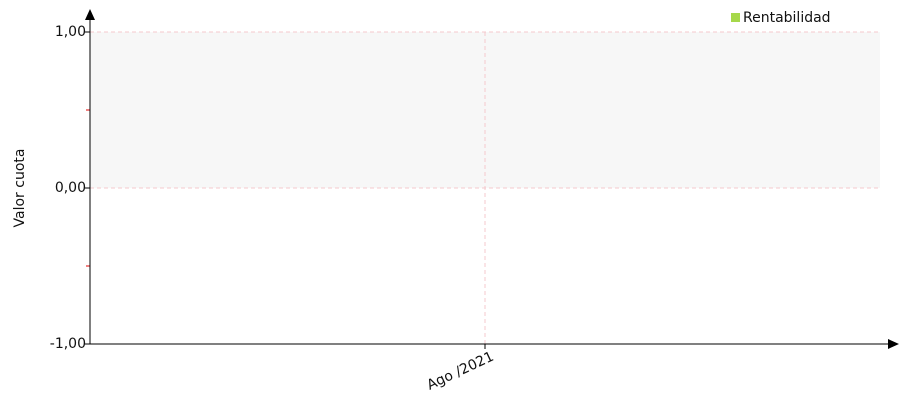 This screenshot has width=899, height=408. Describe the element at coordinates (893, 344) in the screenshot. I see `x-axis-arrow` at that location.